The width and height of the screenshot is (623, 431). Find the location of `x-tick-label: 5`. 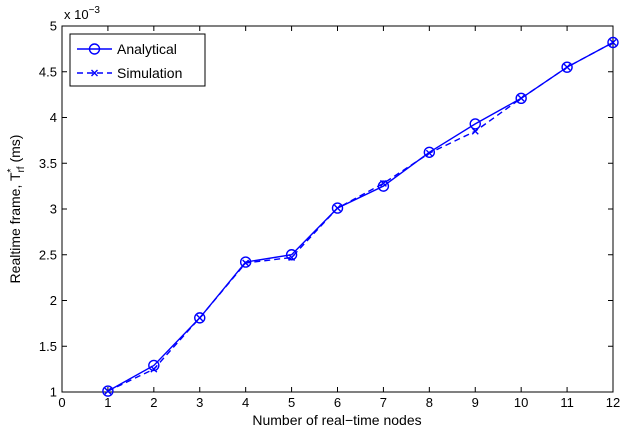

x-tick-label: 5 is located at coordinates (291, 402).